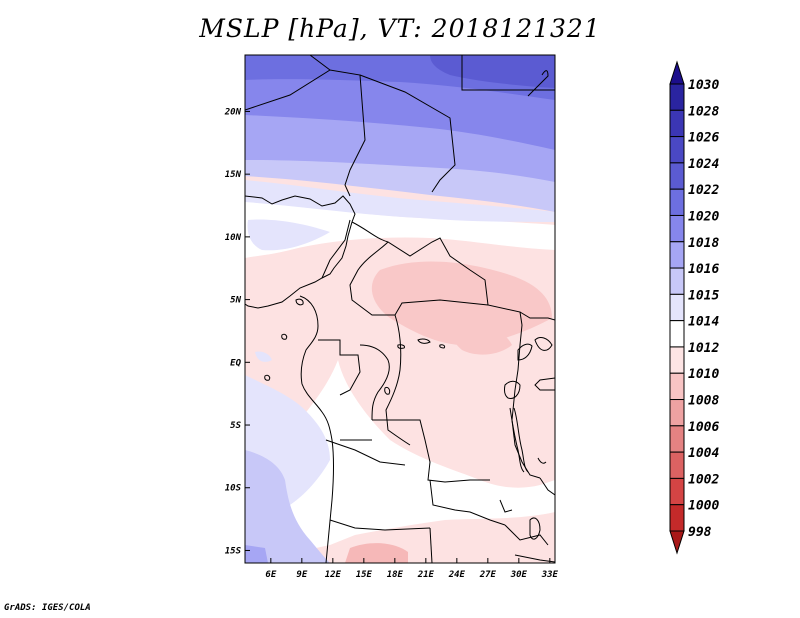  Describe the element at coordinates (703, 243) in the screenshot. I see `colorbar-label: 1018` at that location.